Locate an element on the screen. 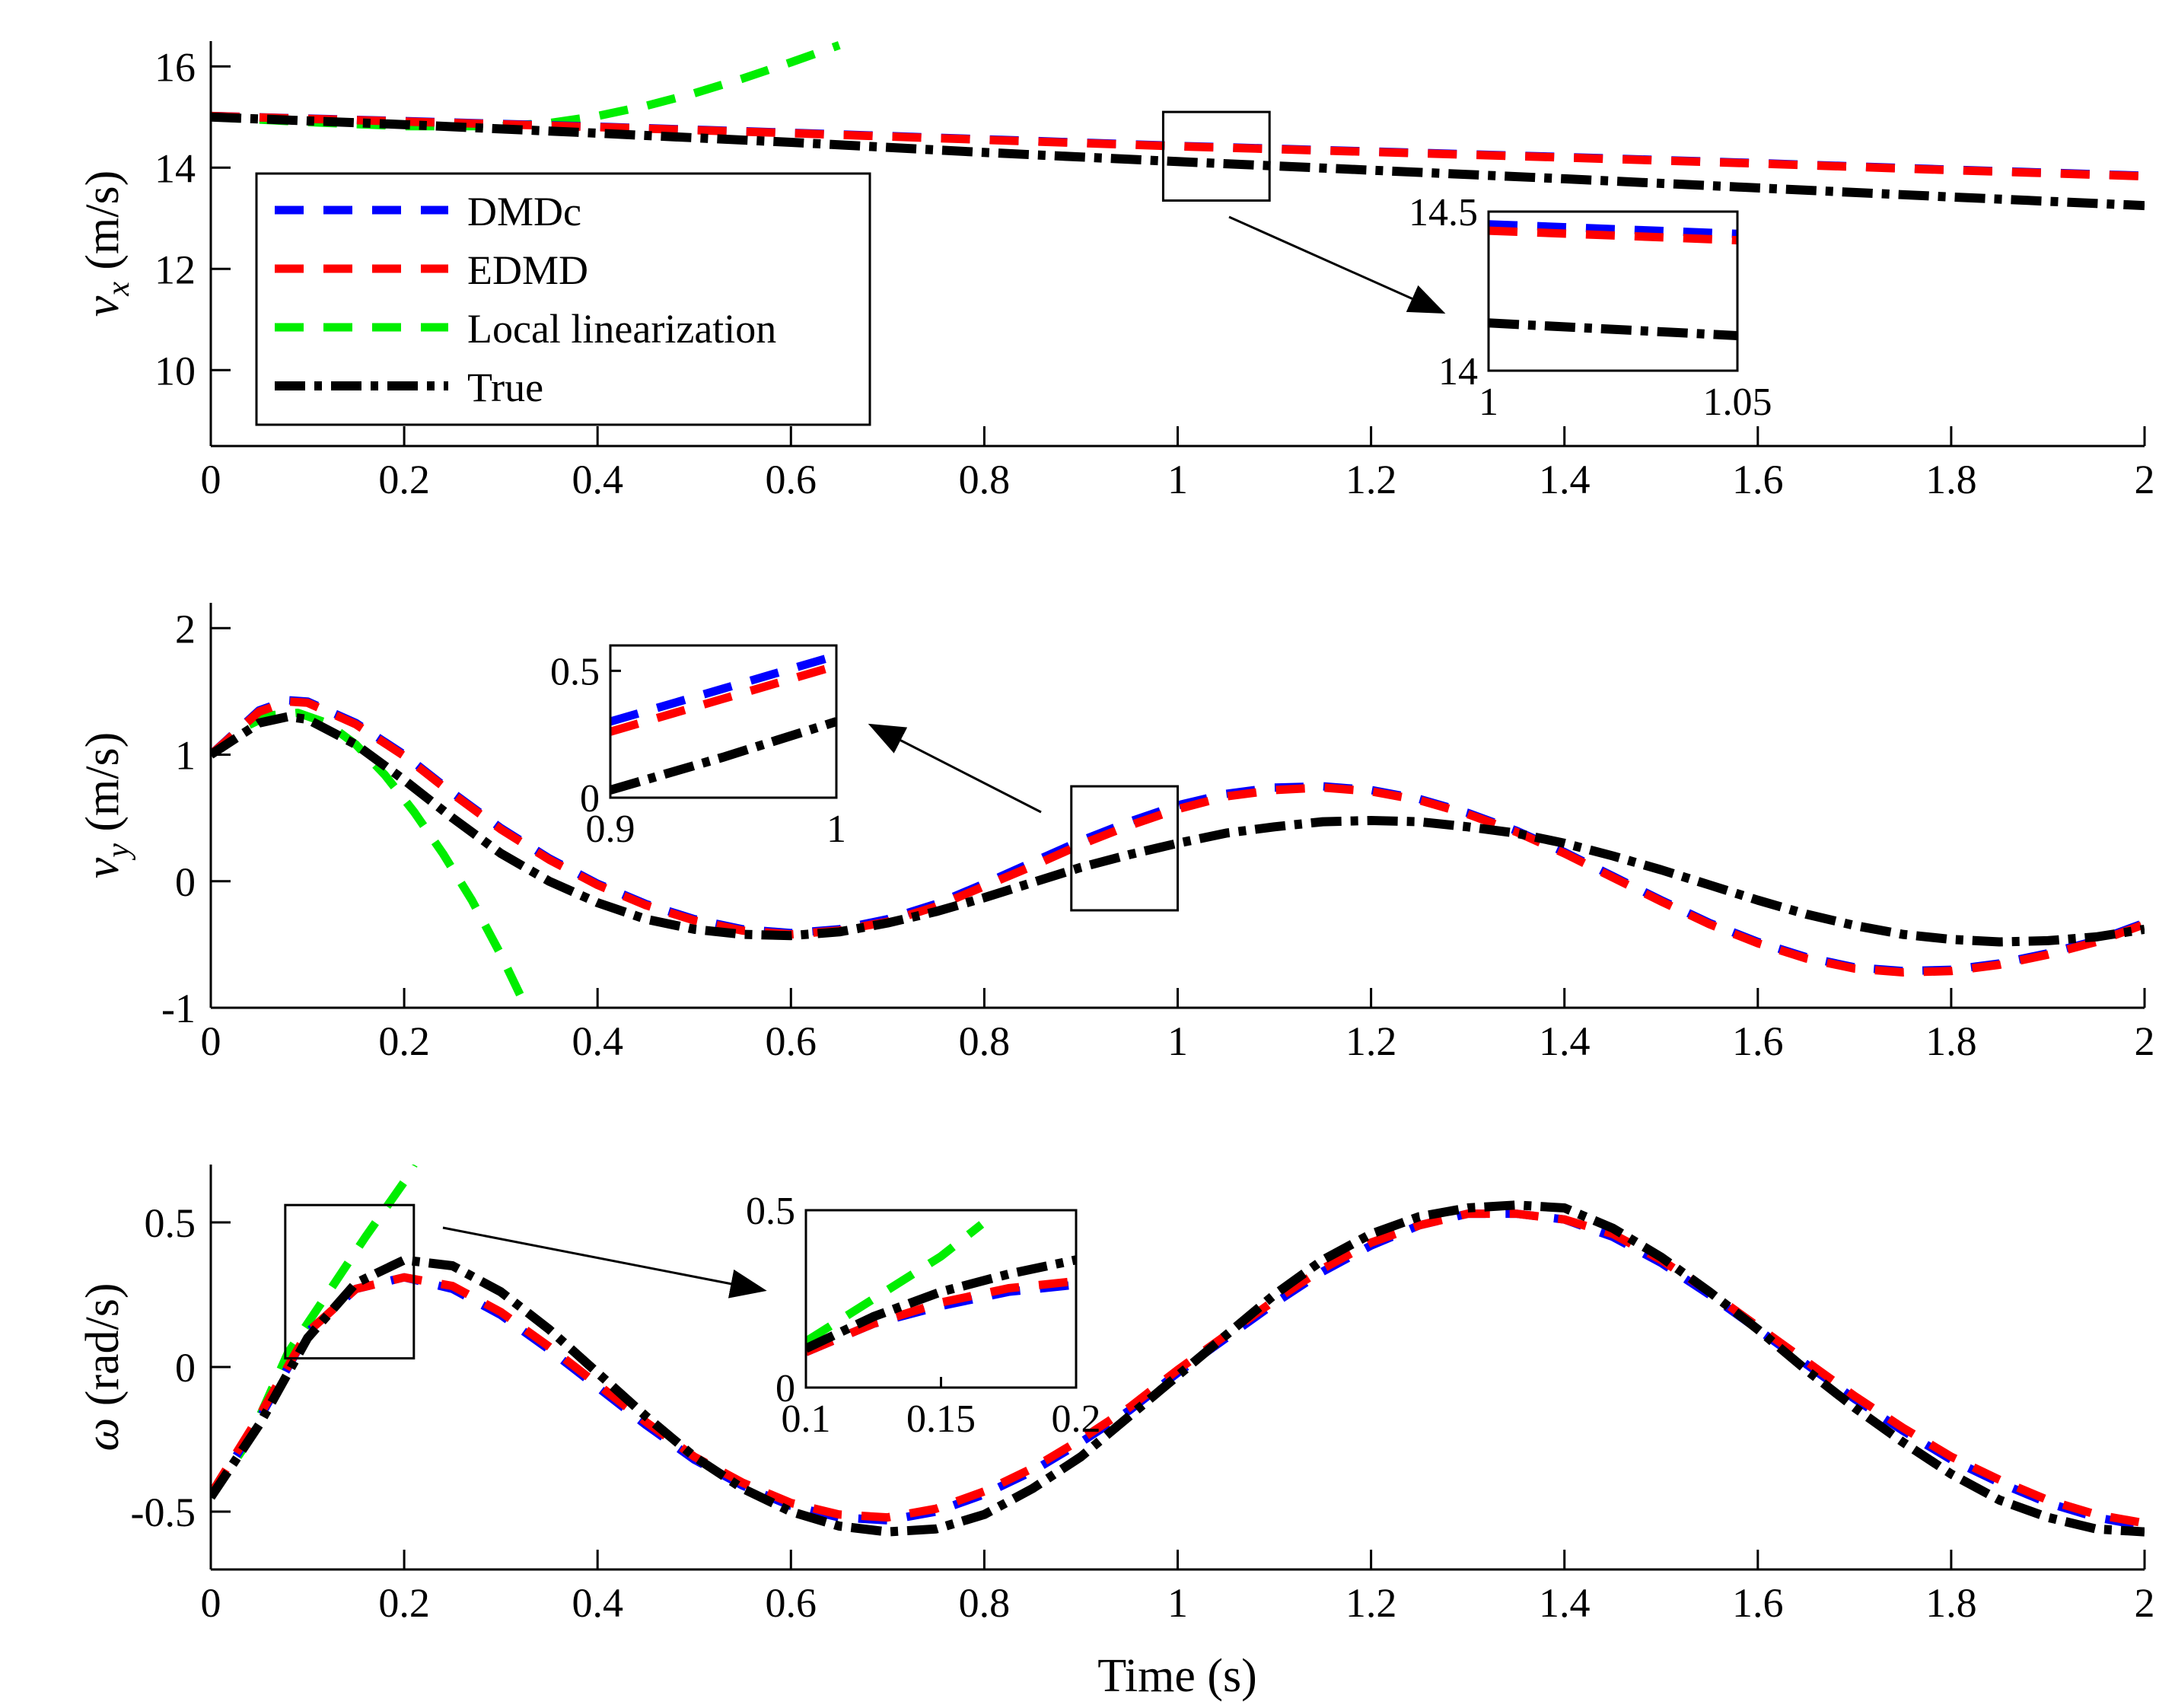  legend-item-true: True is located at coordinates (409, 387).